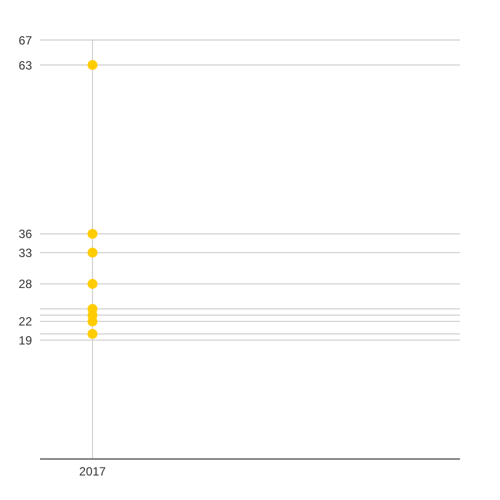 Image resolution: width=500 pixels, height=500 pixels. I want to click on y-tick-label: 36, so click(25, 234).